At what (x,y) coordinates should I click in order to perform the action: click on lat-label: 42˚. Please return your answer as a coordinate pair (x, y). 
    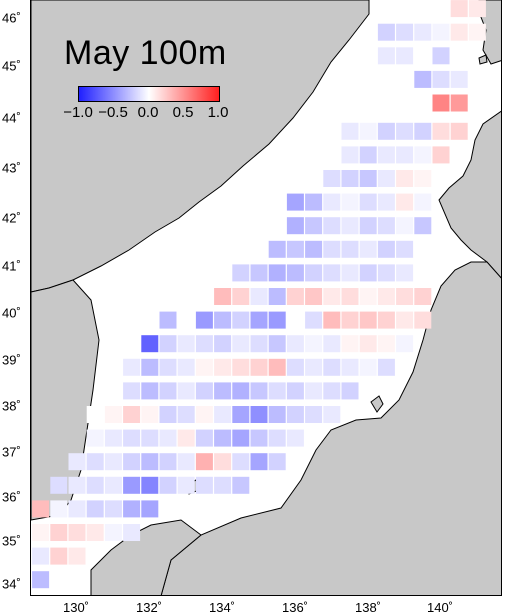
    Looking at the image, I should click on (11, 218).